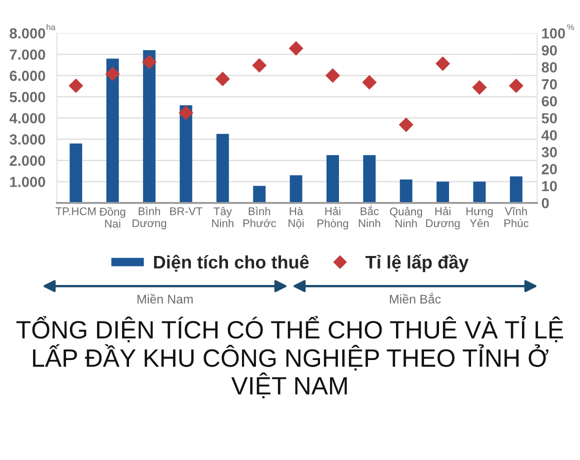 This screenshot has height=460, width=580. I want to click on y2-tick-label: 100, so click(553, 33).